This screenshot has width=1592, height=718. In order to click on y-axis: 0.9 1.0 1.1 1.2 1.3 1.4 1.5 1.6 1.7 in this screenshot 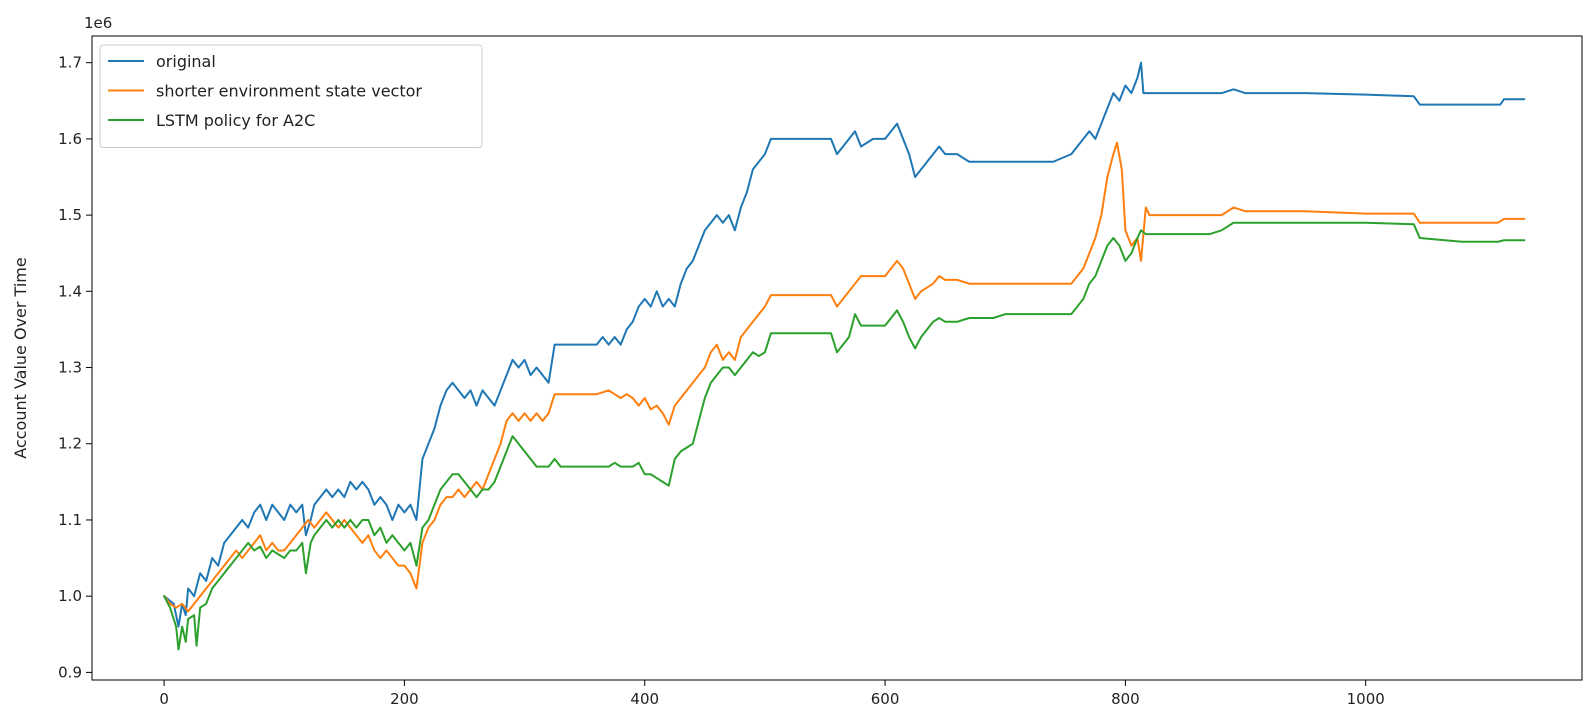, I will do `click(75, 367)`.